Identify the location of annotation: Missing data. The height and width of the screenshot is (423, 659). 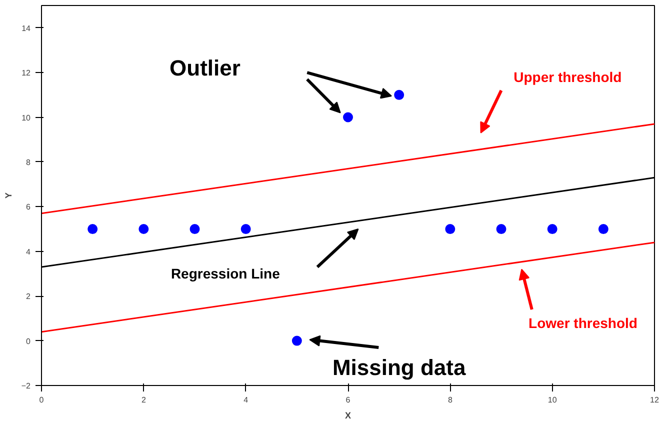
(399, 367).